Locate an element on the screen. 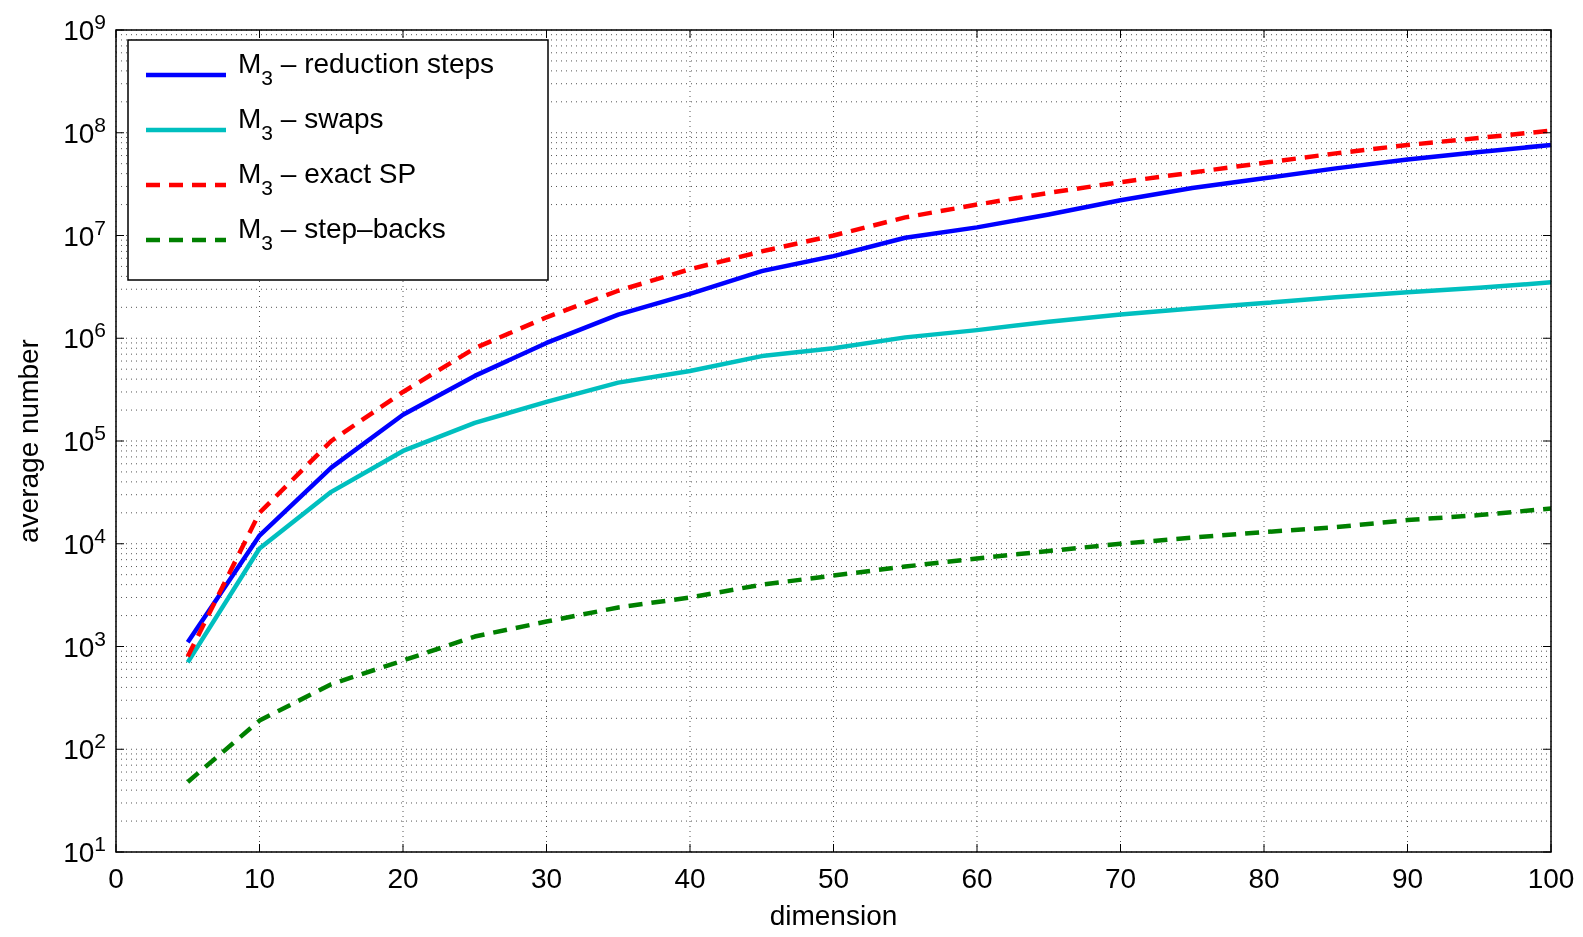 This screenshot has height=937, width=1583. x-tick-label: 30 is located at coordinates (546, 878).